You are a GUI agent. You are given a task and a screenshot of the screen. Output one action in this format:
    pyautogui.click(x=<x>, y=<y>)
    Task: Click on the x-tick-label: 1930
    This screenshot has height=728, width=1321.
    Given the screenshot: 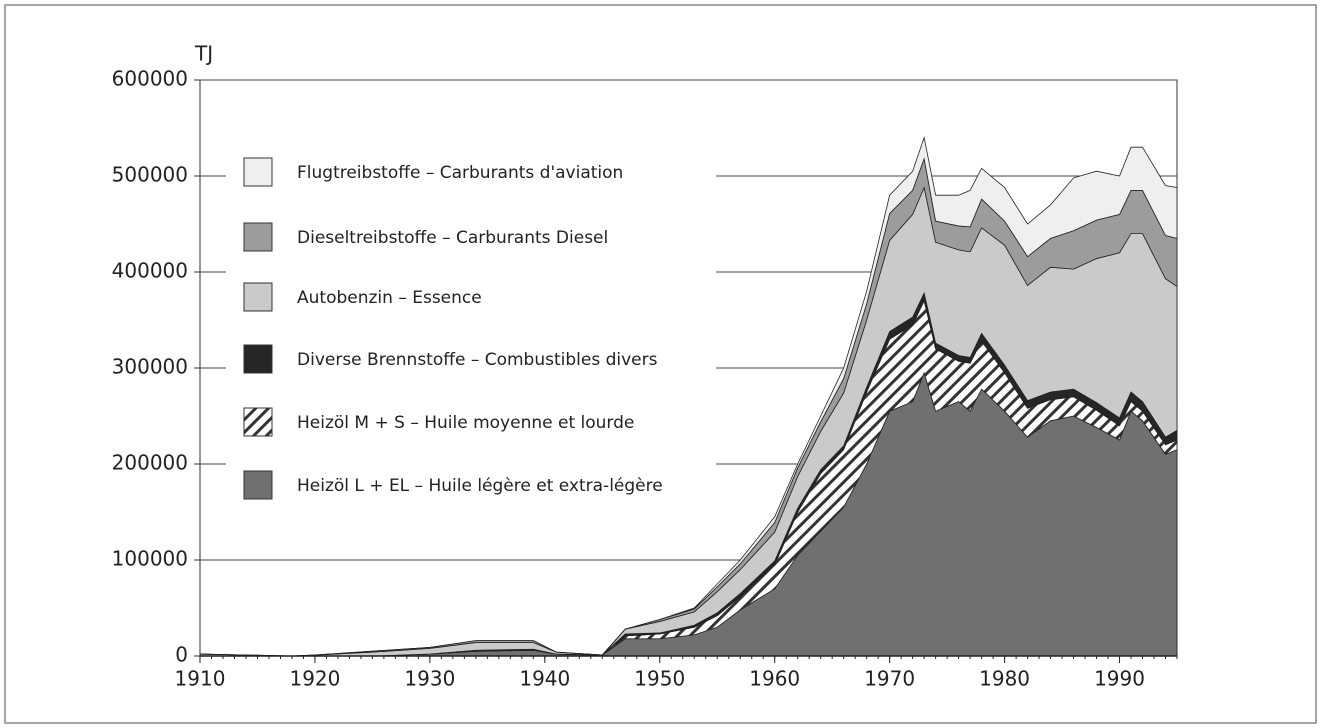 What is the action you would take?
    pyautogui.click(x=429, y=679)
    